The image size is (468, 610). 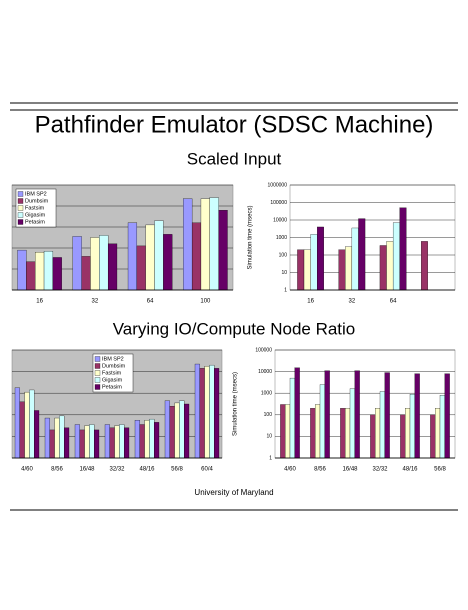 What do you see at coordinates (35, 208) in the screenshot?
I see `legend-label: Fastsim` at bounding box center [35, 208].